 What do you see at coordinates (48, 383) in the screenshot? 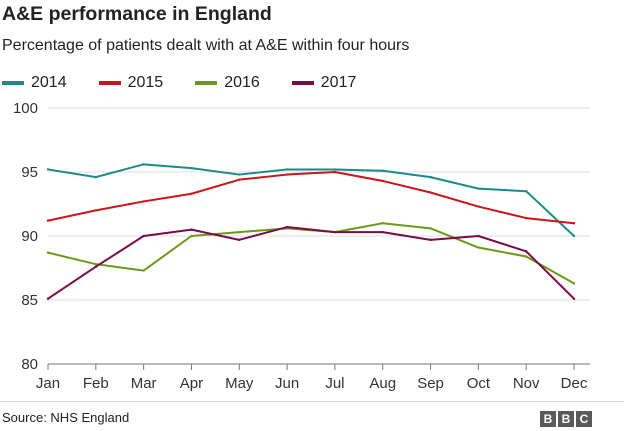
I see `x-tick-label: Jan` at bounding box center [48, 383].